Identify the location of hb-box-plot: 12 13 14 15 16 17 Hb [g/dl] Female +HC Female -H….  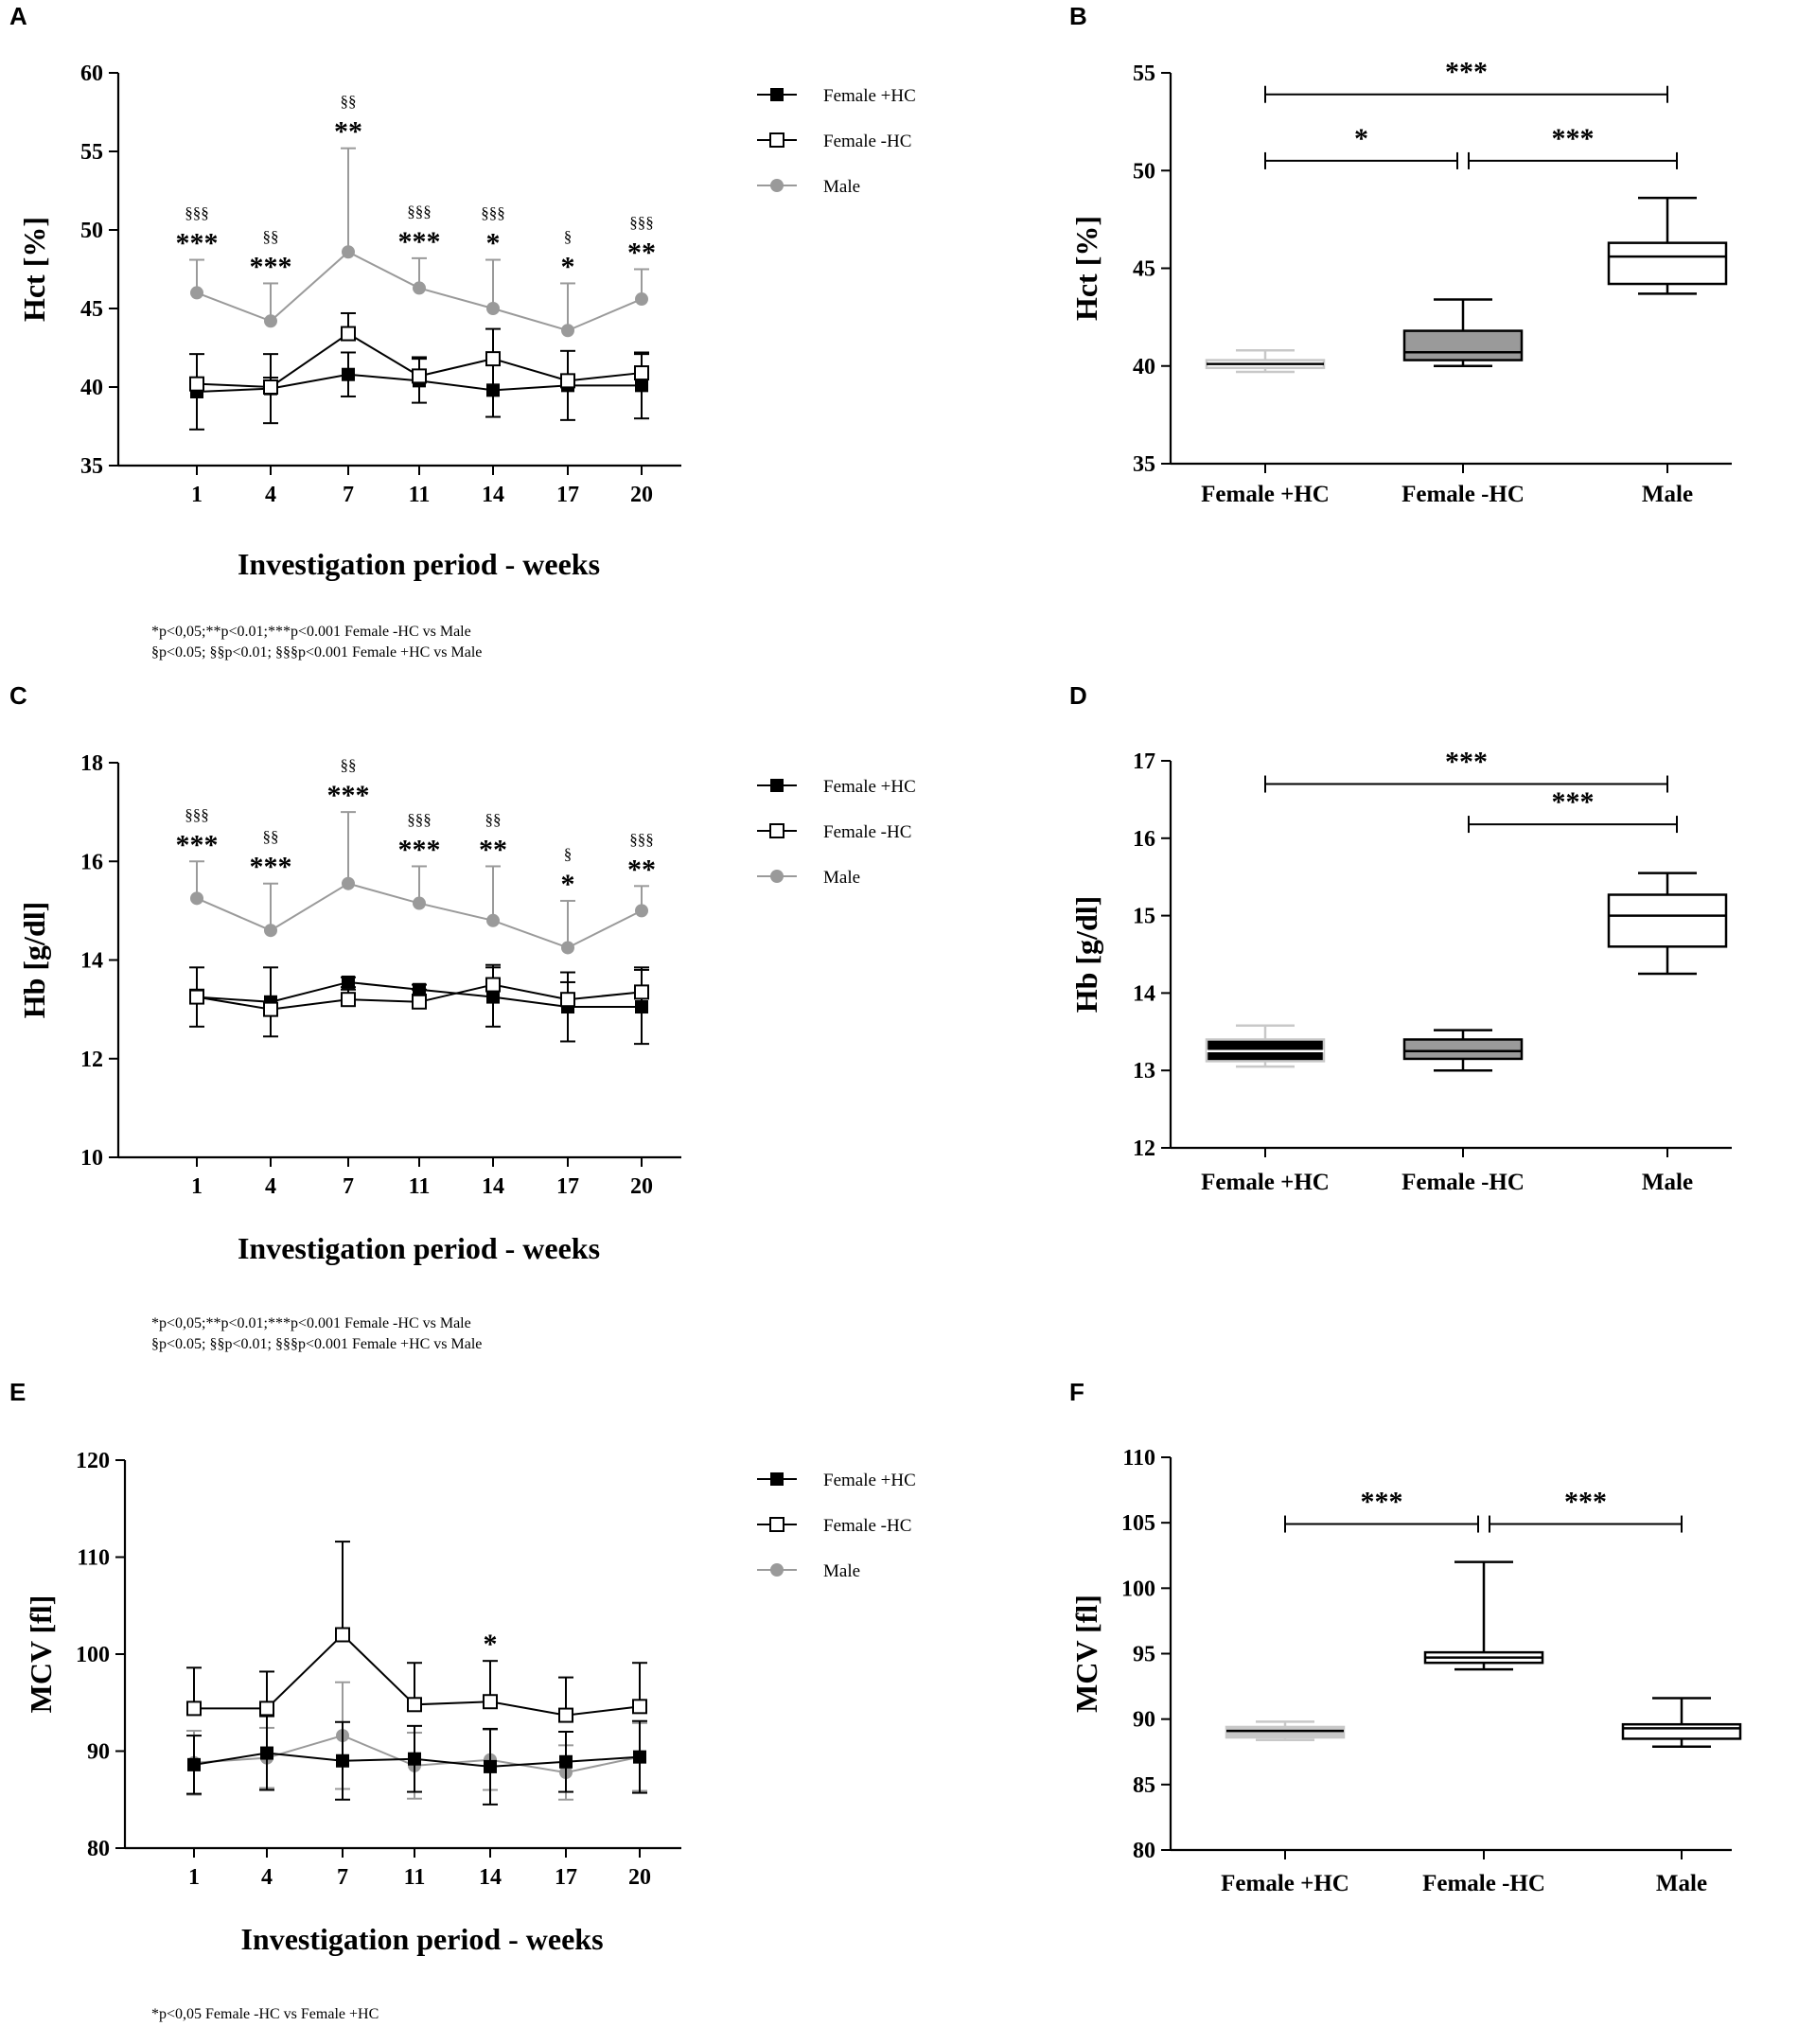
(1400, 971).